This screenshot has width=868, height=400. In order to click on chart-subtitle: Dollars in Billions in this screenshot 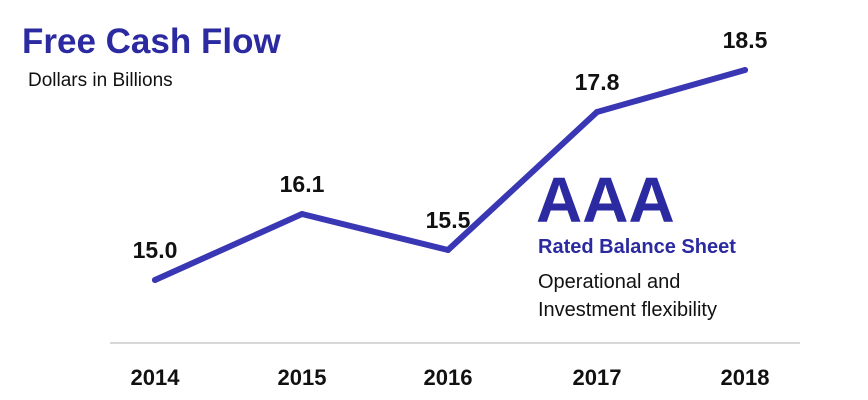, I will do `click(100, 80)`.